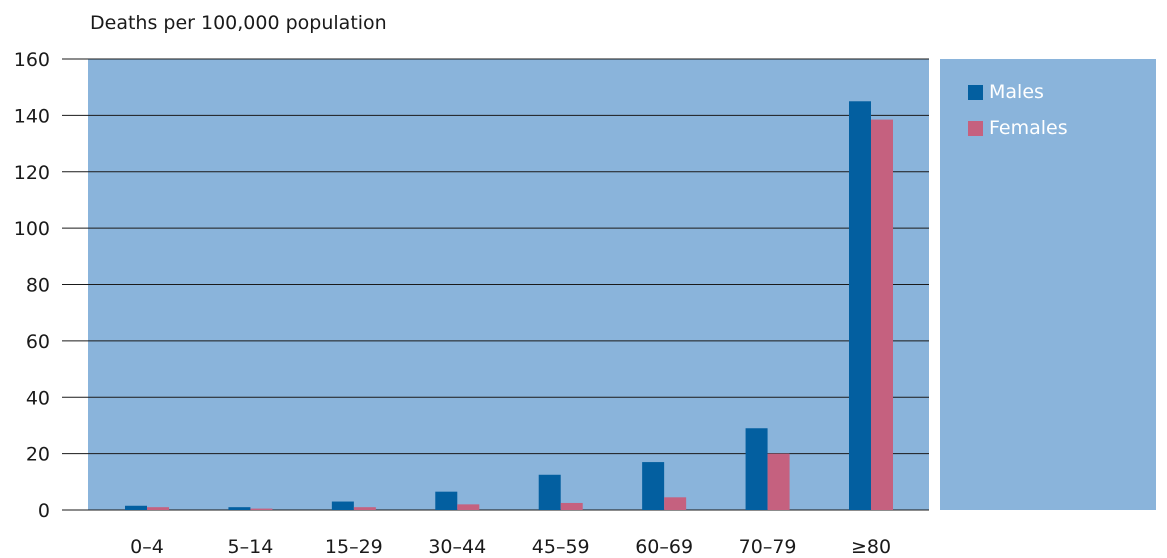 The width and height of the screenshot is (1167, 558). I want to click on x-tick-label: 30–44, so click(457, 547).